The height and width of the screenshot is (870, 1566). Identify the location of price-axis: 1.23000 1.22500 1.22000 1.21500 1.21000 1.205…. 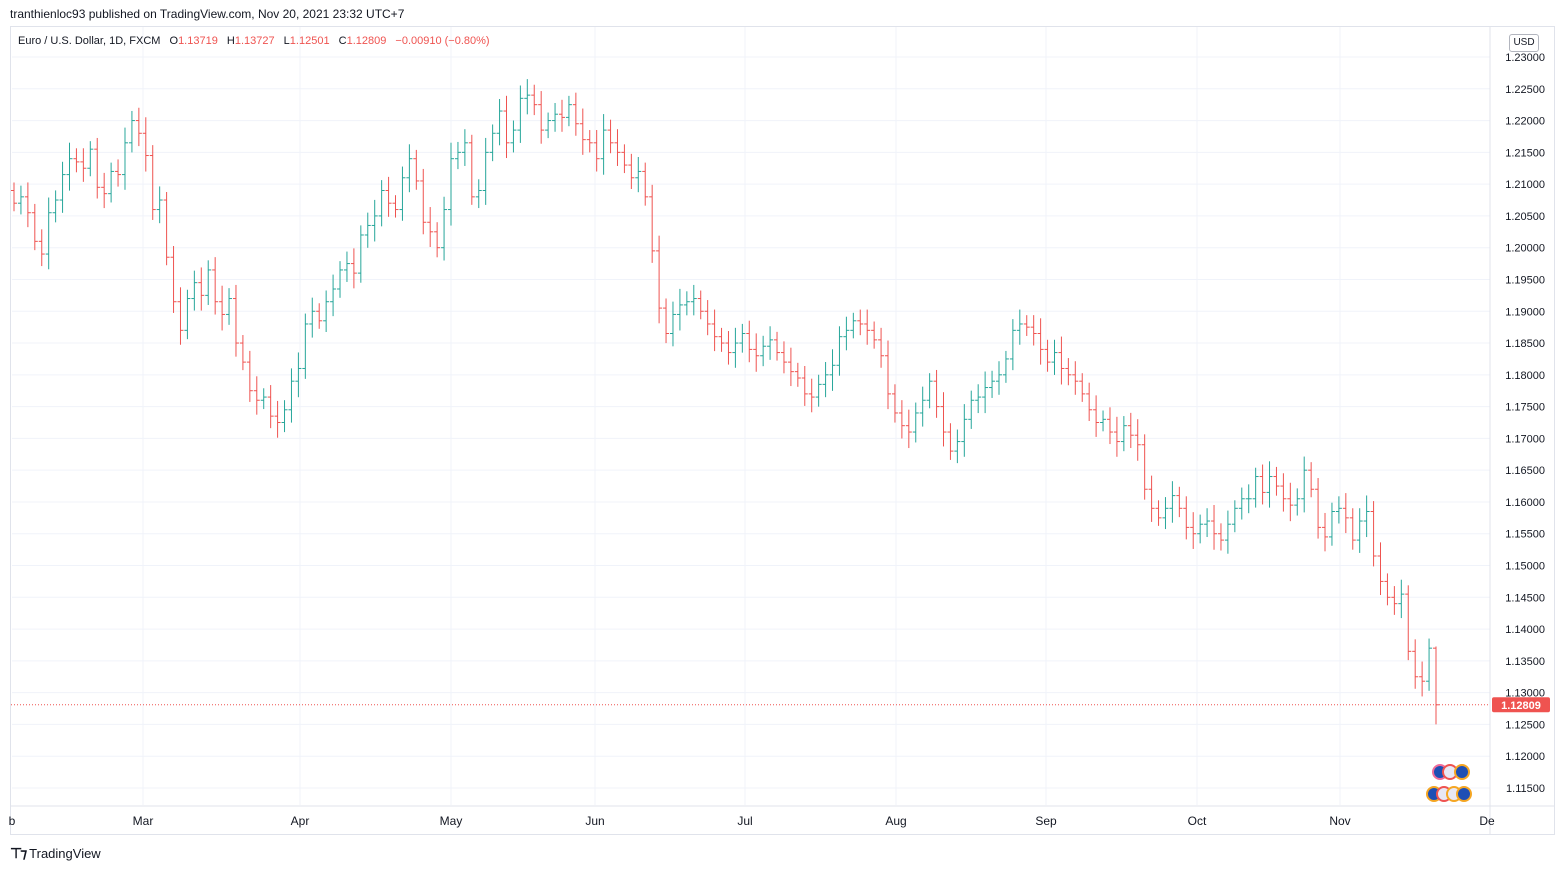
(1525, 423).